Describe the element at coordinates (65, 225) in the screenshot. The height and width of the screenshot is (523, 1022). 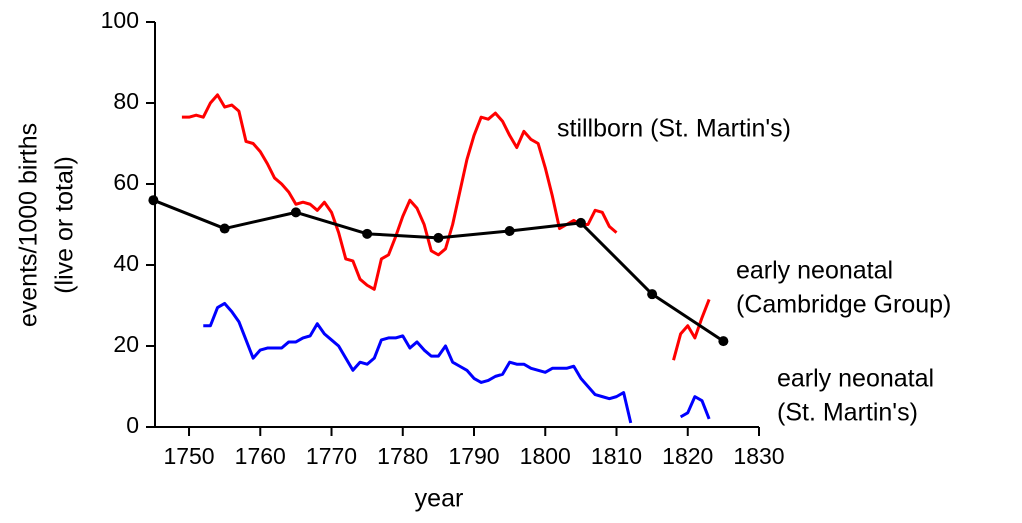
I see `y-axis-title: (live or total)` at that location.